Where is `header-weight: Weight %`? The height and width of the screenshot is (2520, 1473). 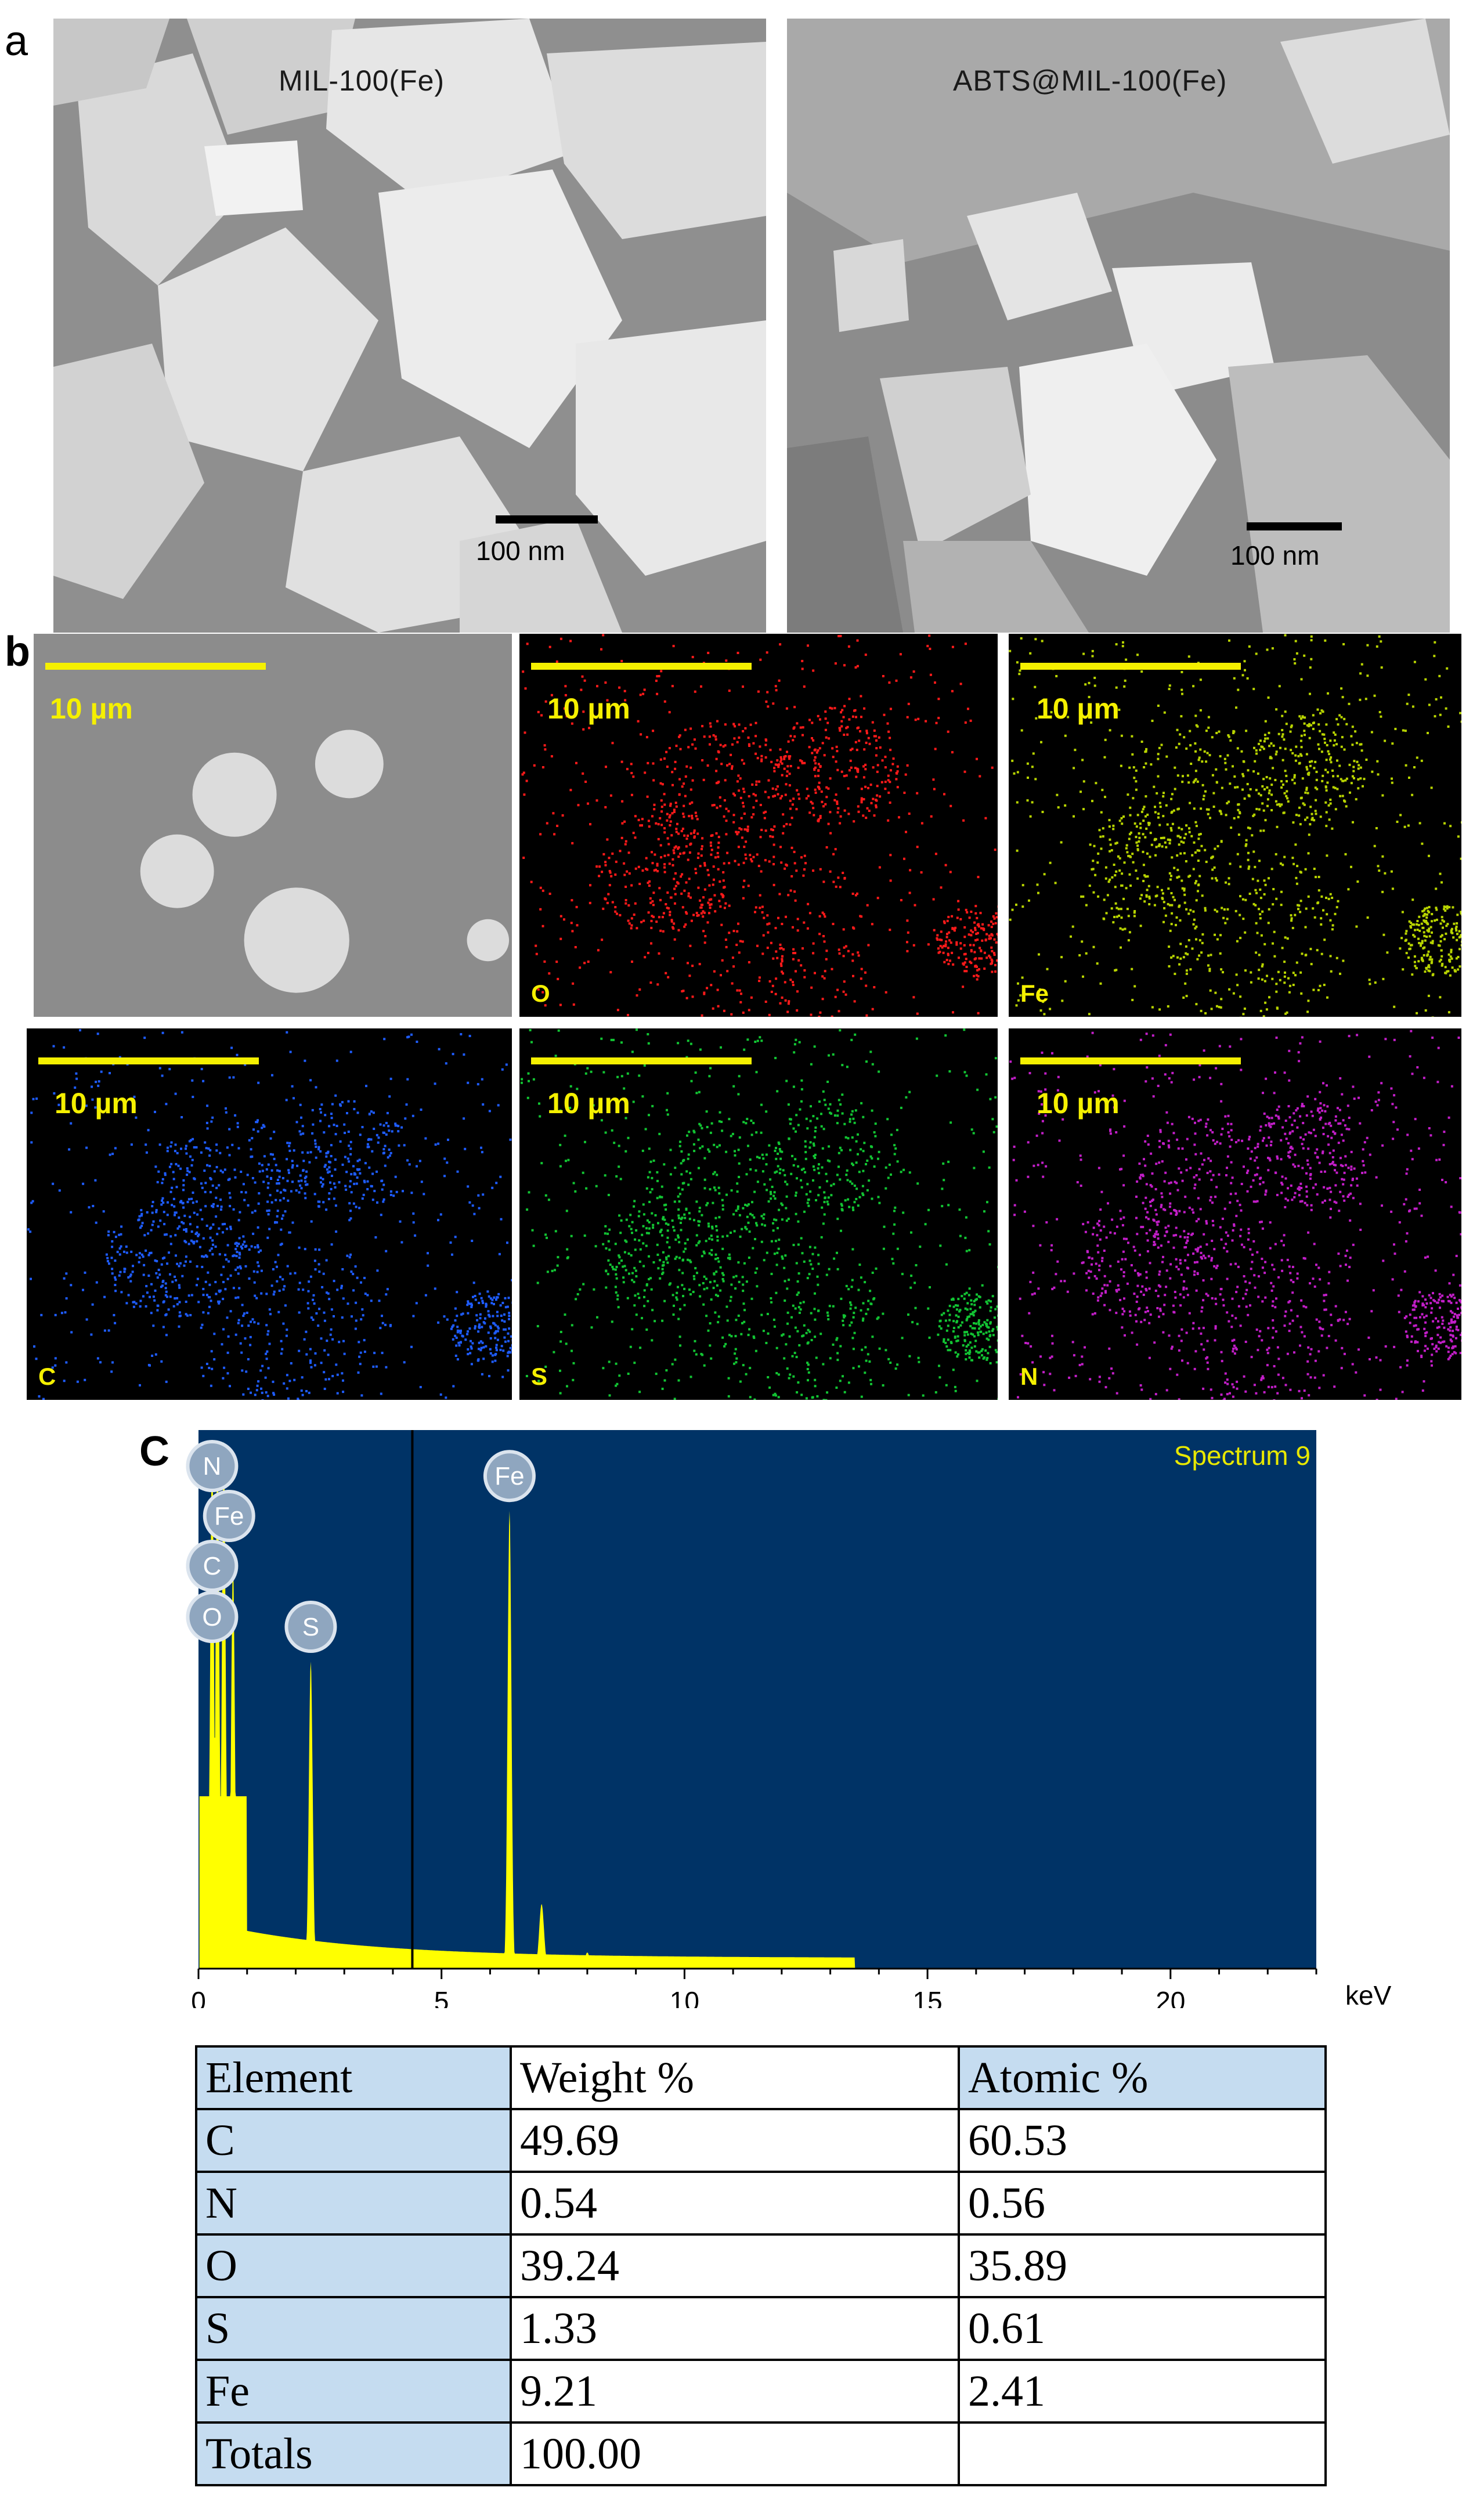
header-weight: Weight % is located at coordinates (735, 2077).